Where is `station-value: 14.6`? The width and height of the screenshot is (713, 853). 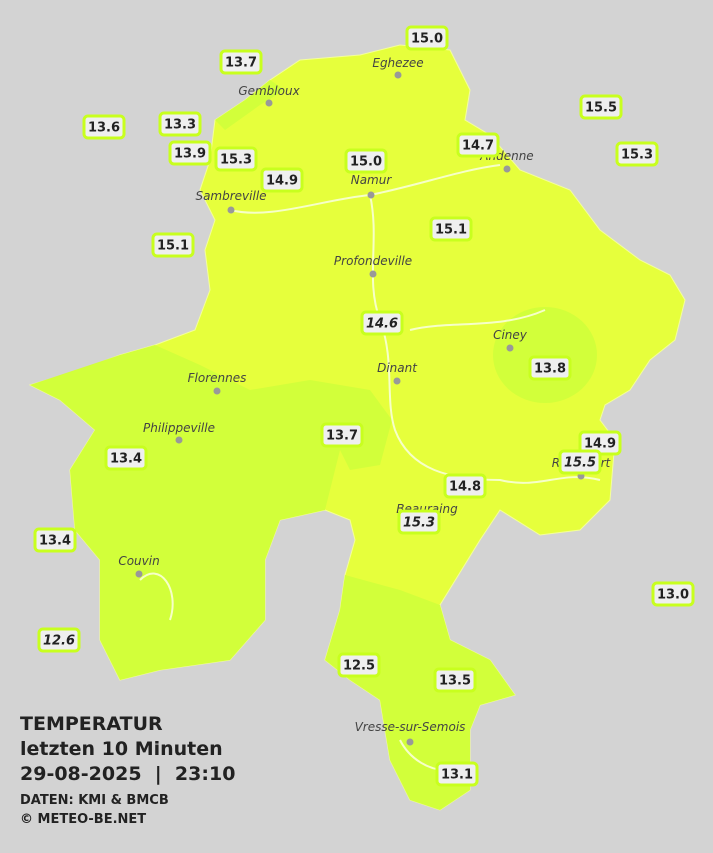 station-value: 14.6 is located at coordinates (382, 324).